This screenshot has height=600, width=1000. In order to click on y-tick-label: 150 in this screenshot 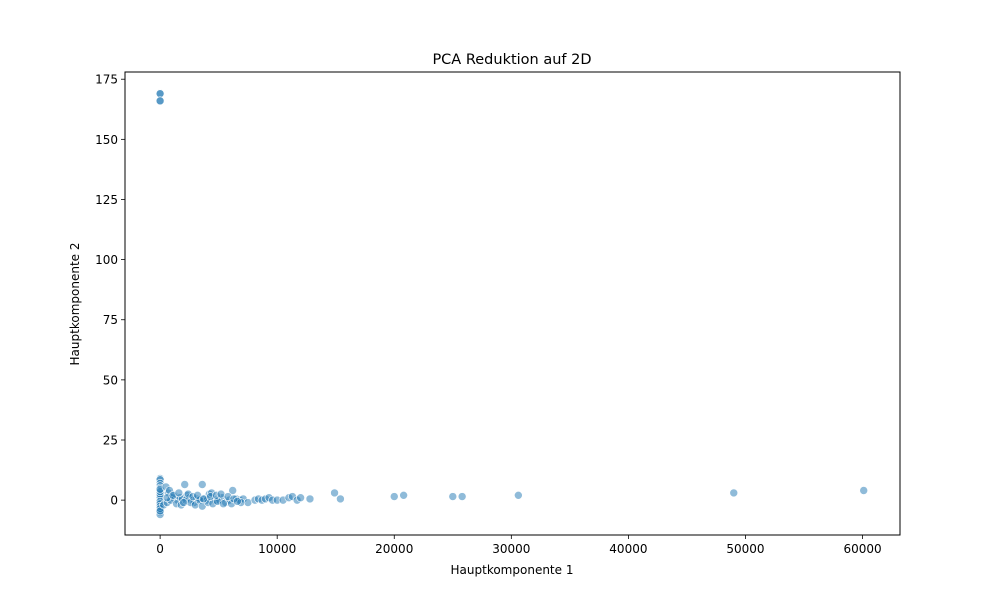, I will do `click(106, 140)`.